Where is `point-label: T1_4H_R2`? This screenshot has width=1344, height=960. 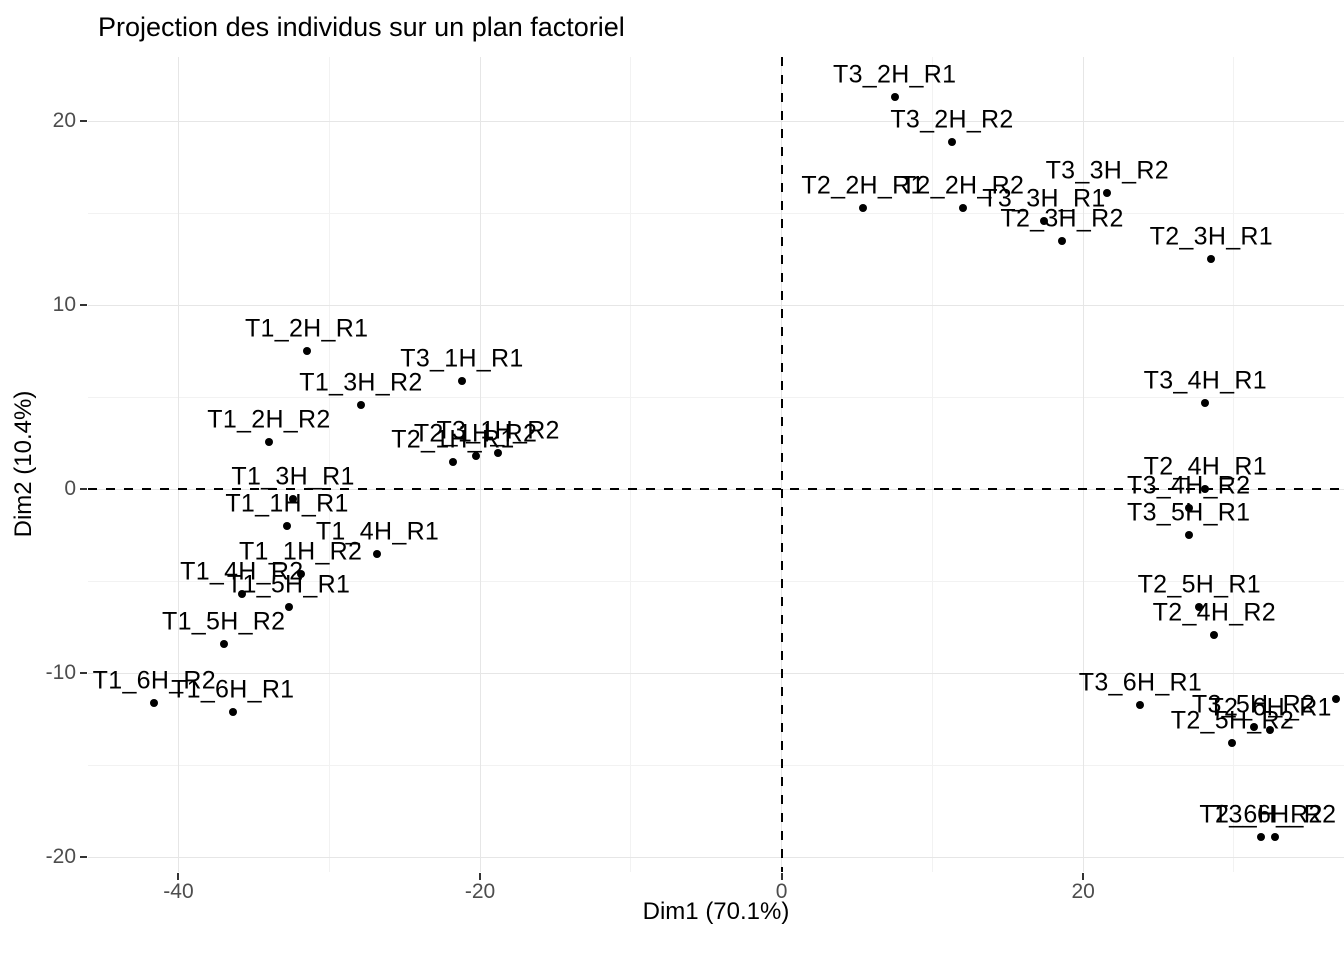 point-label: T1_4H_R2 is located at coordinates (242, 571).